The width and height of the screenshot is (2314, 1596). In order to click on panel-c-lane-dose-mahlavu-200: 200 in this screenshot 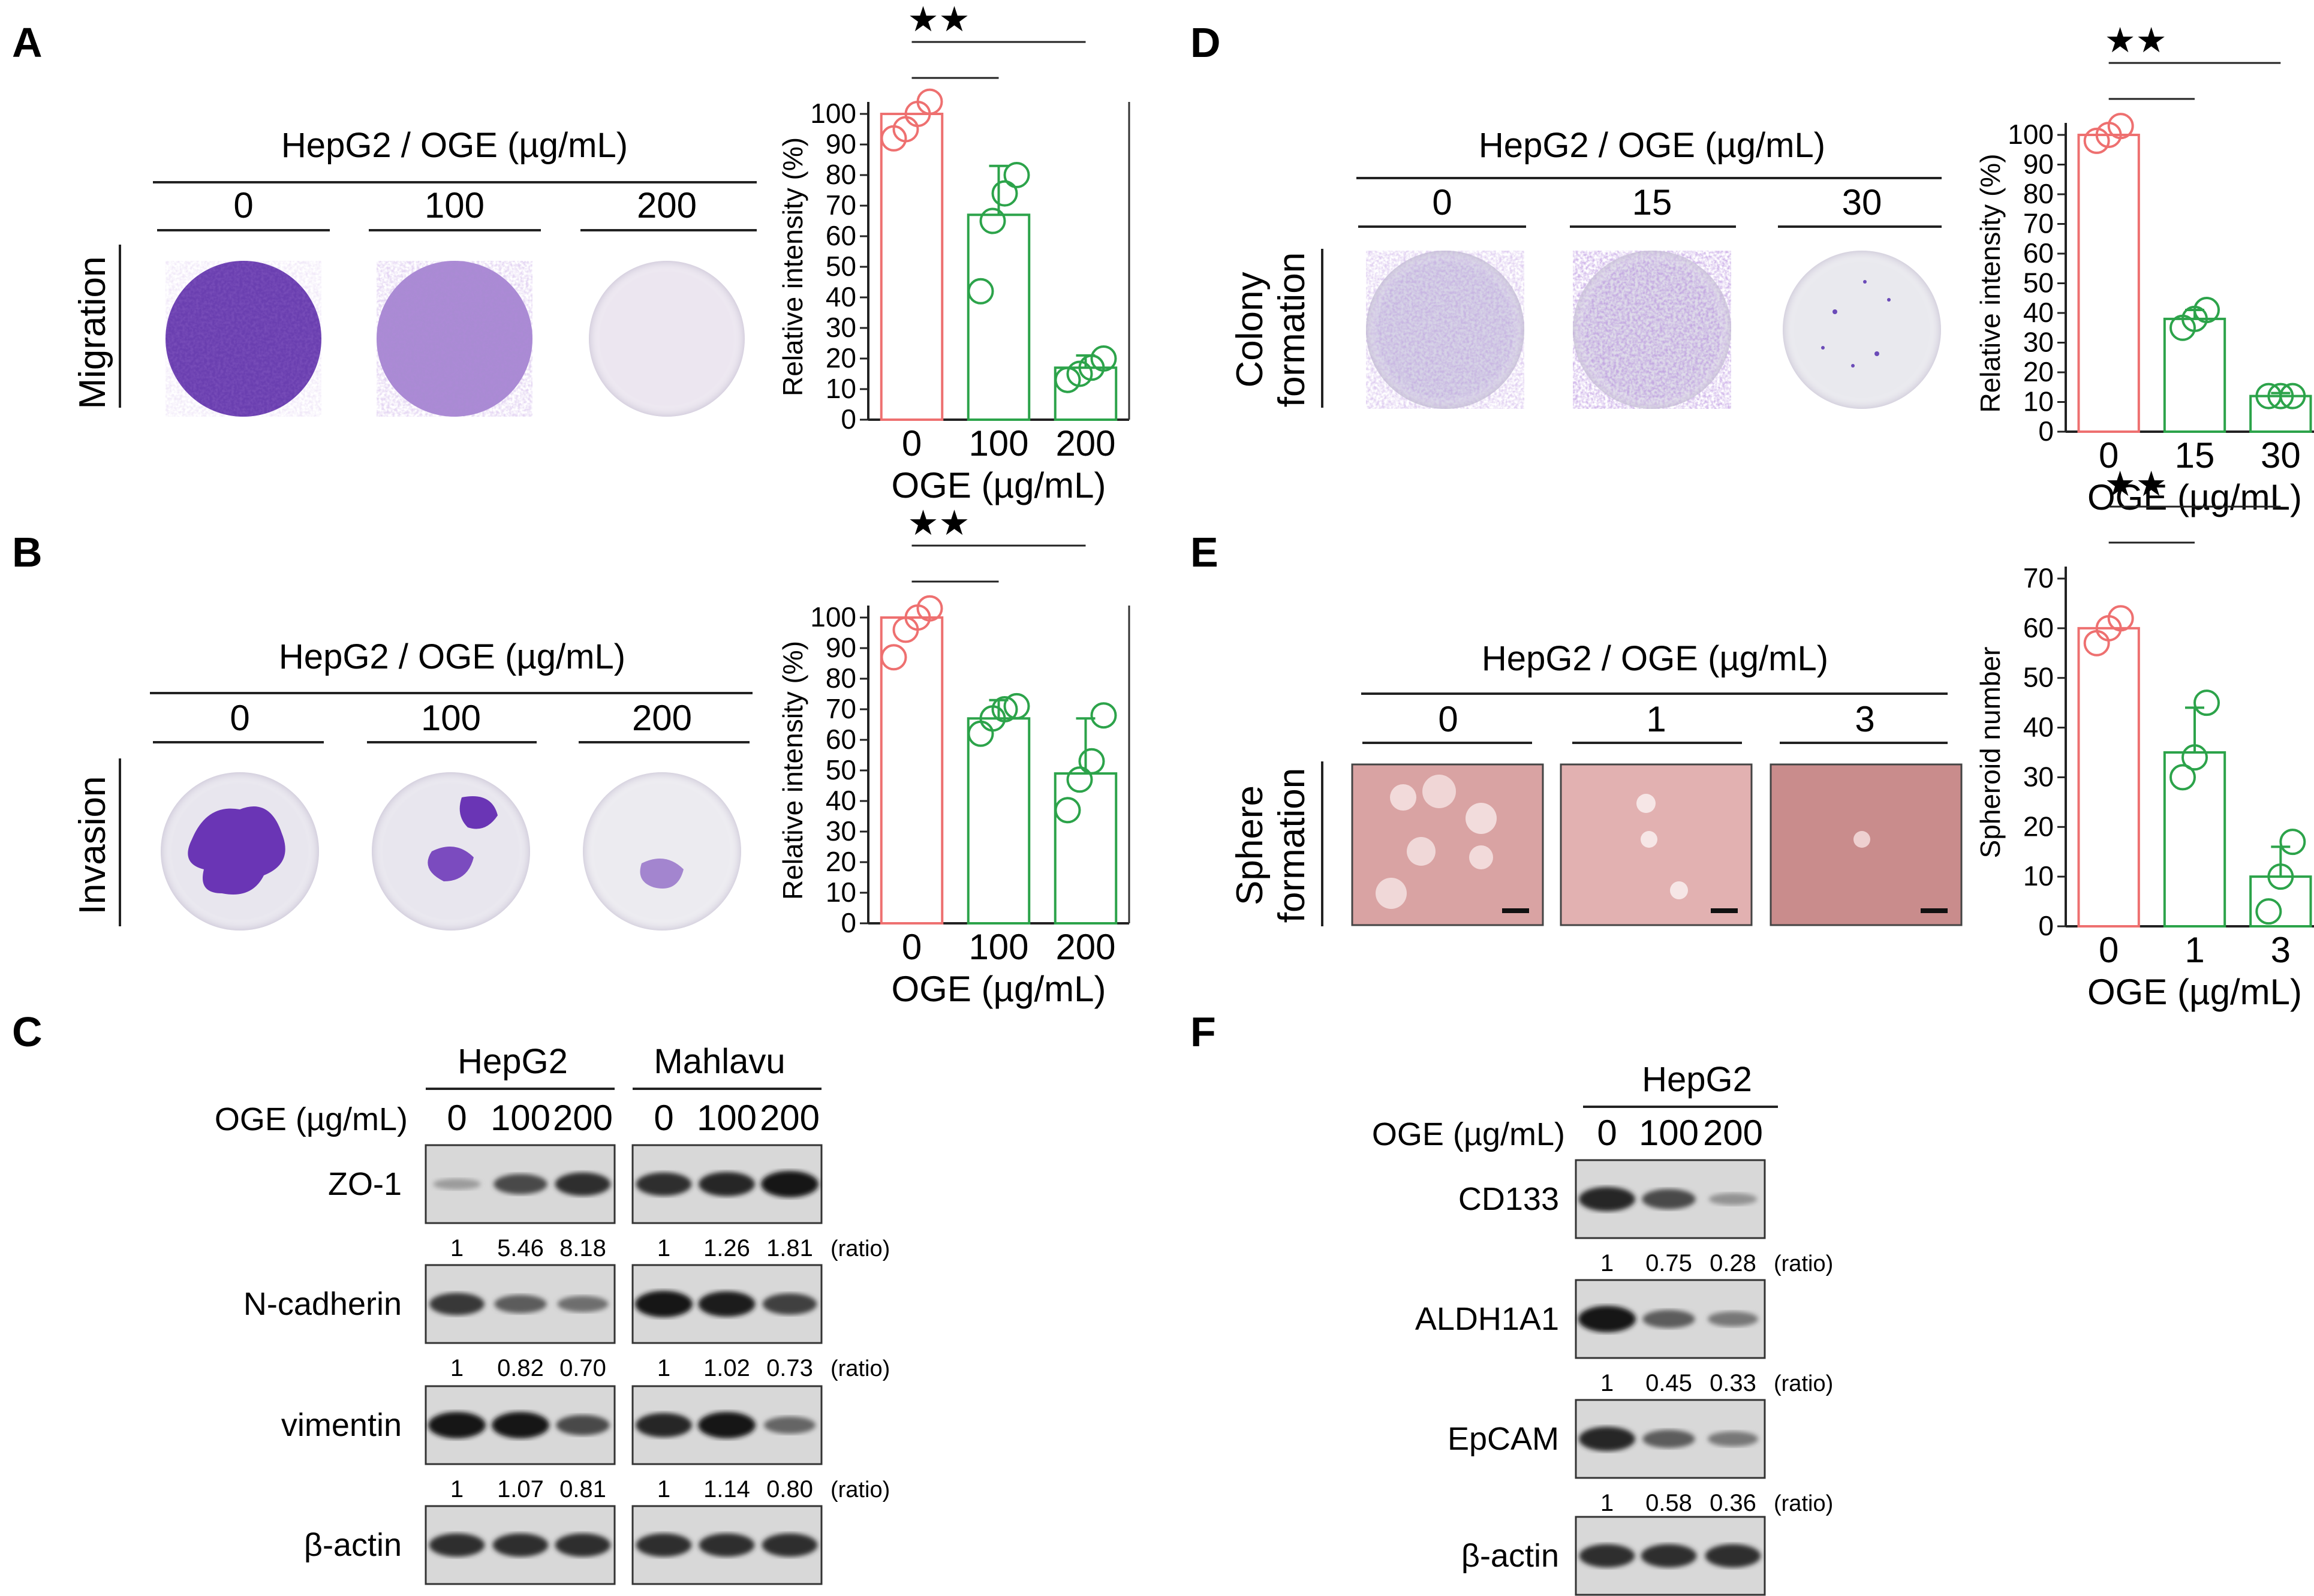, I will do `click(790, 1118)`.